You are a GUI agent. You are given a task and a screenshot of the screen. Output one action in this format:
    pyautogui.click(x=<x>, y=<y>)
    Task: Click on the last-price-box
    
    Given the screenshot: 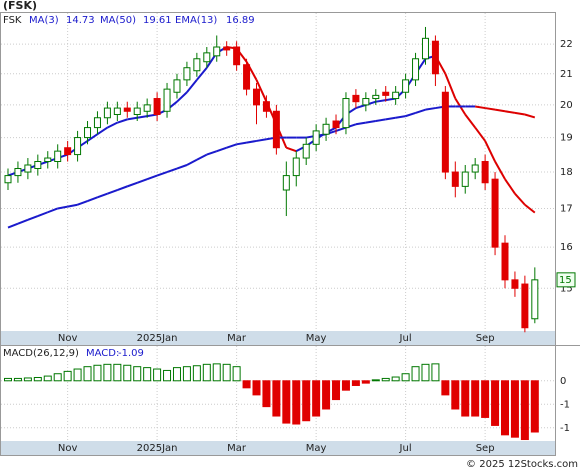 What is the action you would take?
    pyautogui.click(x=566, y=280)
    